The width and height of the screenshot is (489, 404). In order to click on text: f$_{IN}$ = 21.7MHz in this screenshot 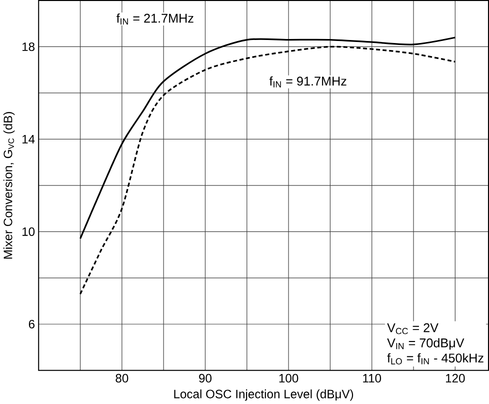, I will do `click(155, 18)`.